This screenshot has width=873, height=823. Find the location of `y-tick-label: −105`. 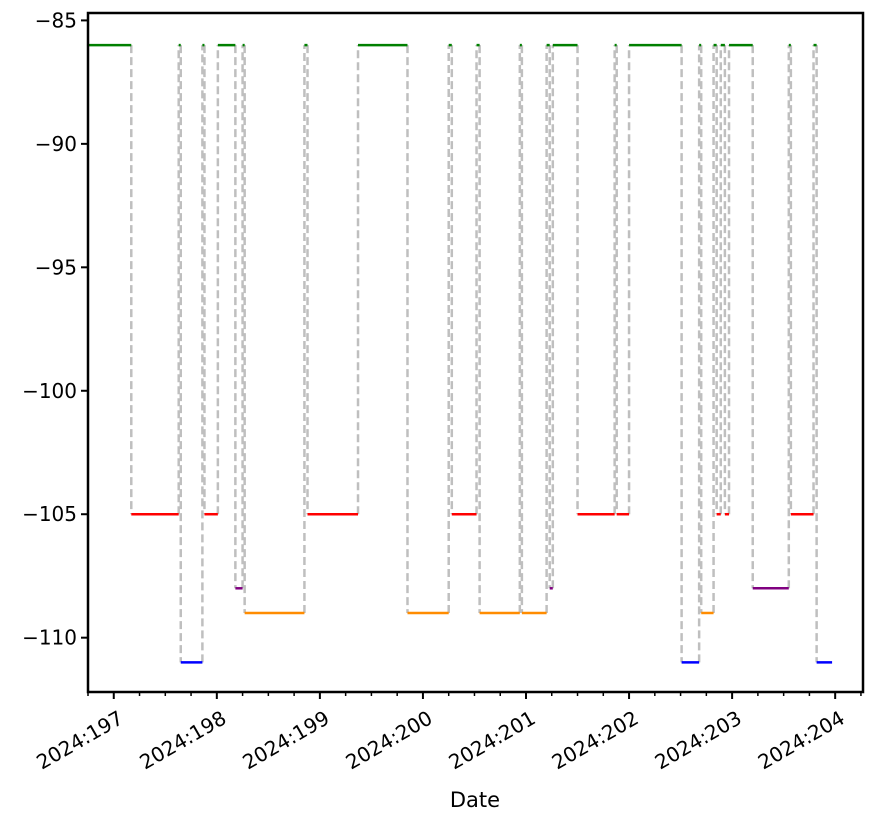

y-tick-label: −105 is located at coordinates (49, 514).